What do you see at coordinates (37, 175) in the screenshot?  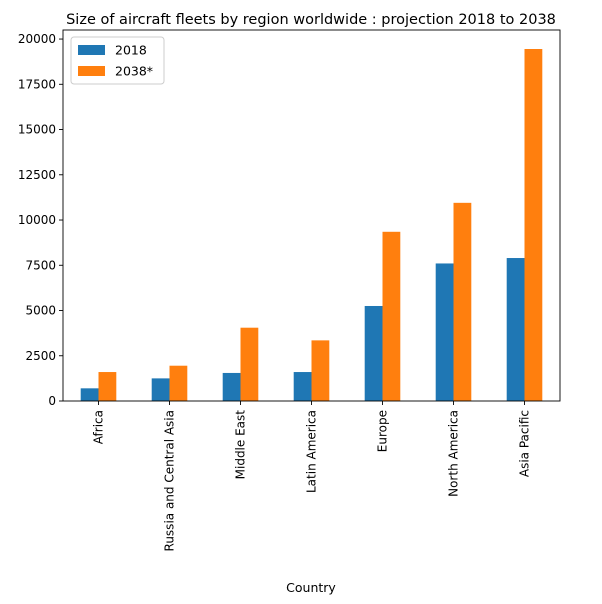 I see `y-tick-label: 12500` at bounding box center [37, 175].